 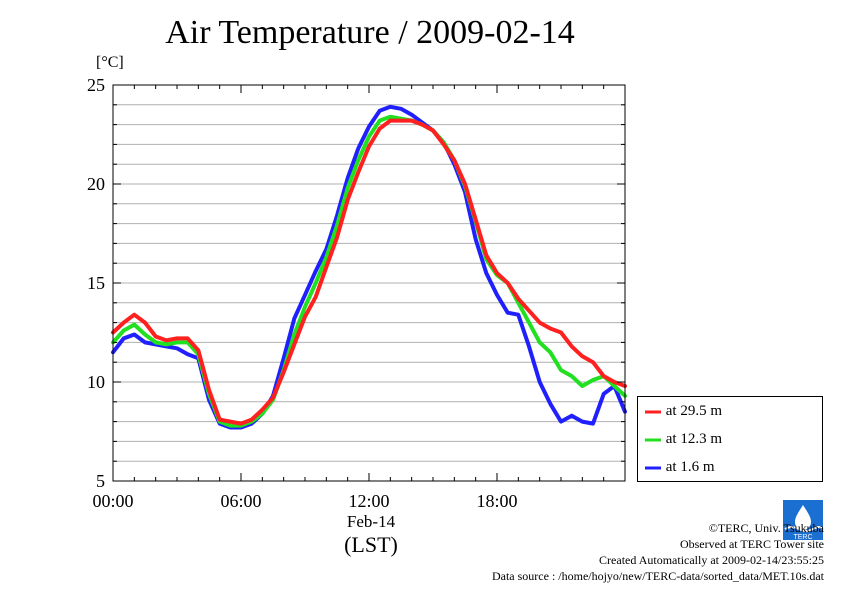 What do you see at coordinates (240, 501) in the screenshot?
I see `x-tick-label: 06:00` at bounding box center [240, 501].